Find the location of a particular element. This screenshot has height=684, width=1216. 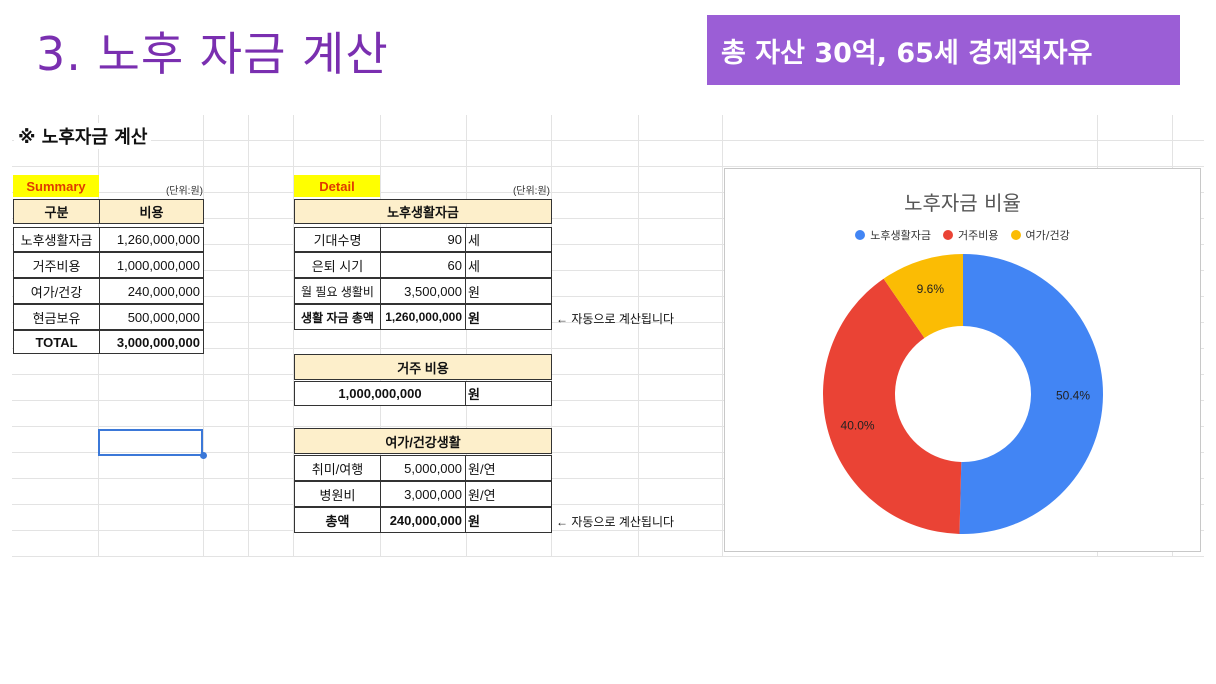

fill-handle is located at coordinates (203, 455).